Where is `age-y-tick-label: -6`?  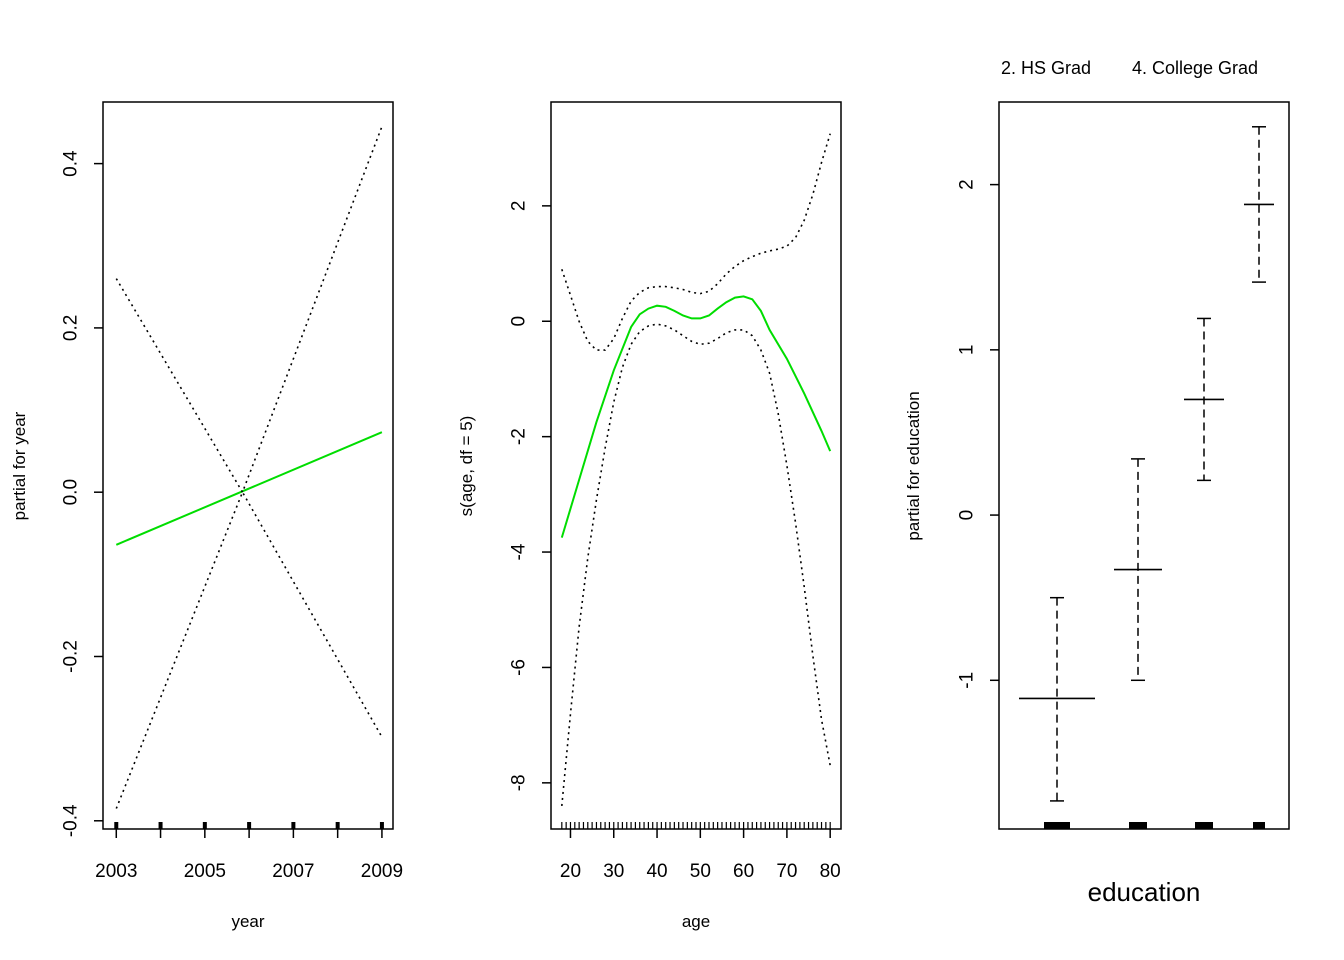
age-y-tick-label: -6 is located at coordinates (519, 667).